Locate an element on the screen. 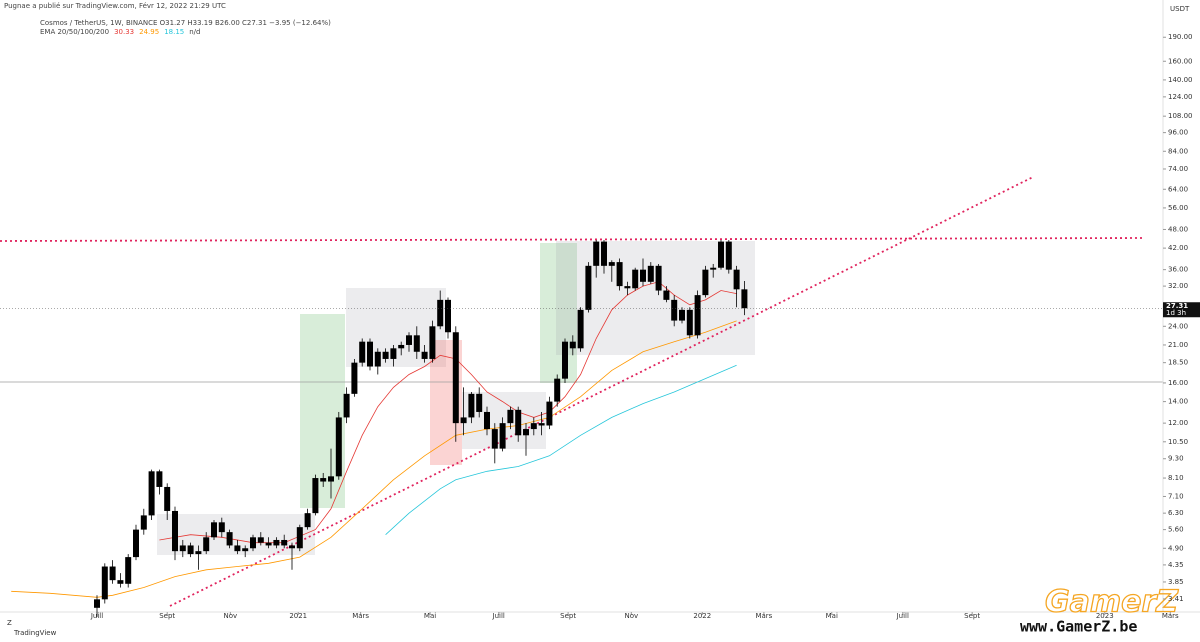  y-tick-label: 12.00 is located at coordinates (1178, 423).